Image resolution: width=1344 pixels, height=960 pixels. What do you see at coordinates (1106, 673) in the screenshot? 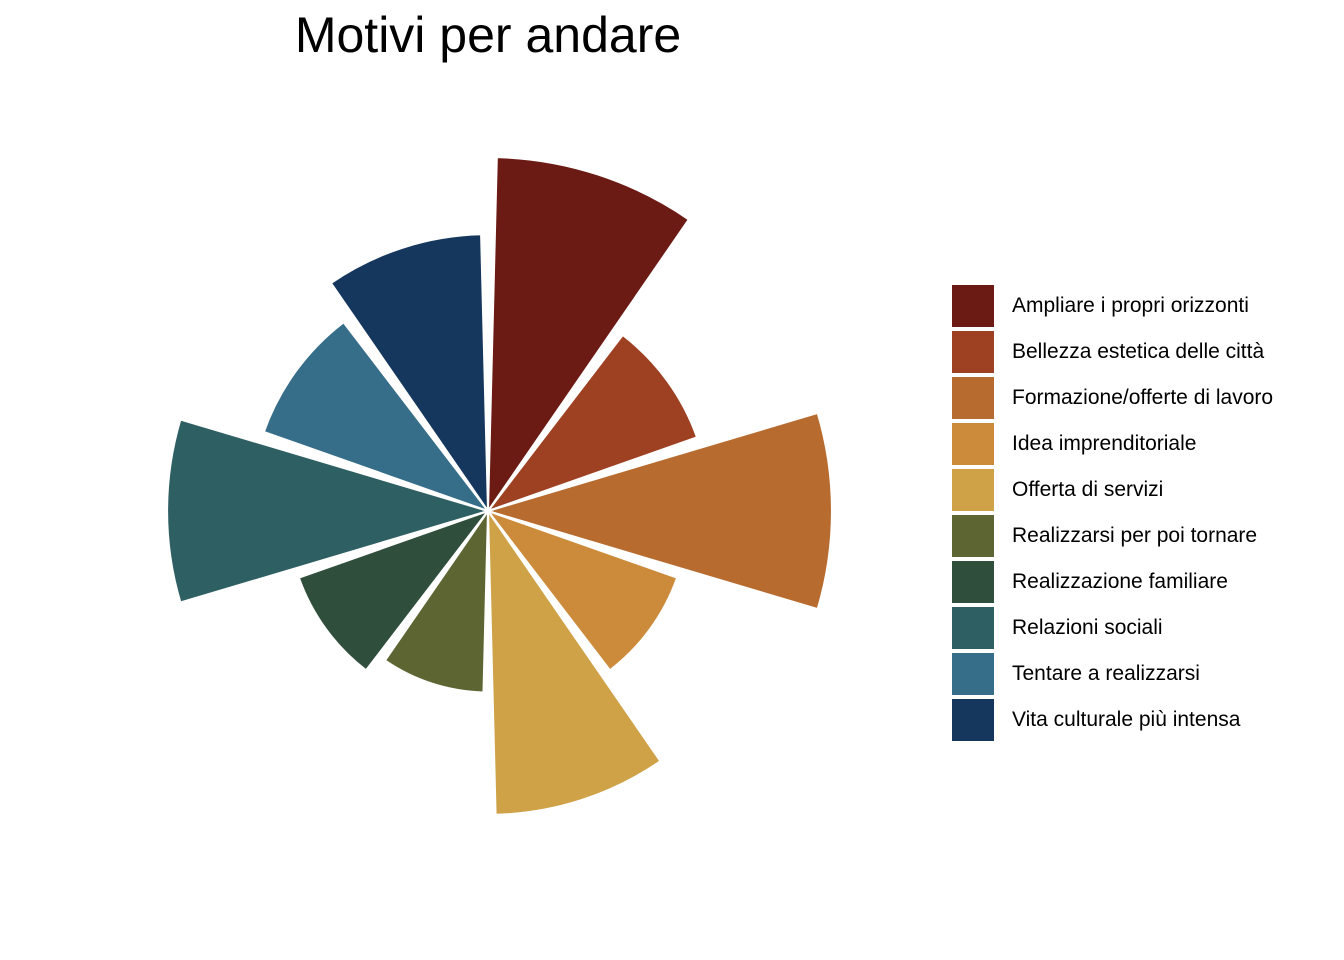
I see `legend-label: Tentare a realizzarsi` at bounding box center [1106, 673].